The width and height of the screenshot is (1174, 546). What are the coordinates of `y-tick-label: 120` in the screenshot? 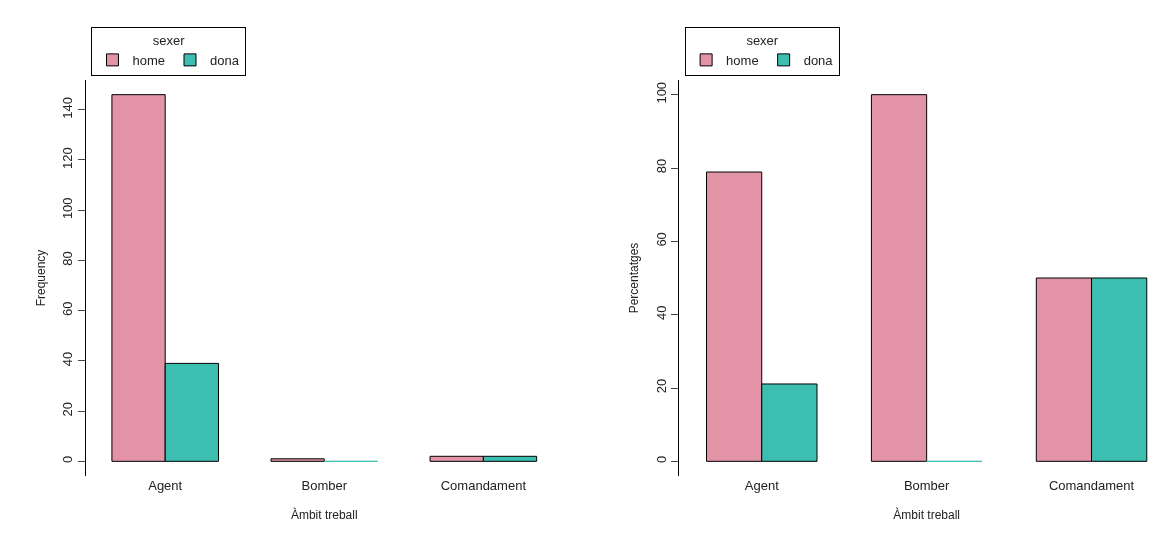 It's located at (68, 158).